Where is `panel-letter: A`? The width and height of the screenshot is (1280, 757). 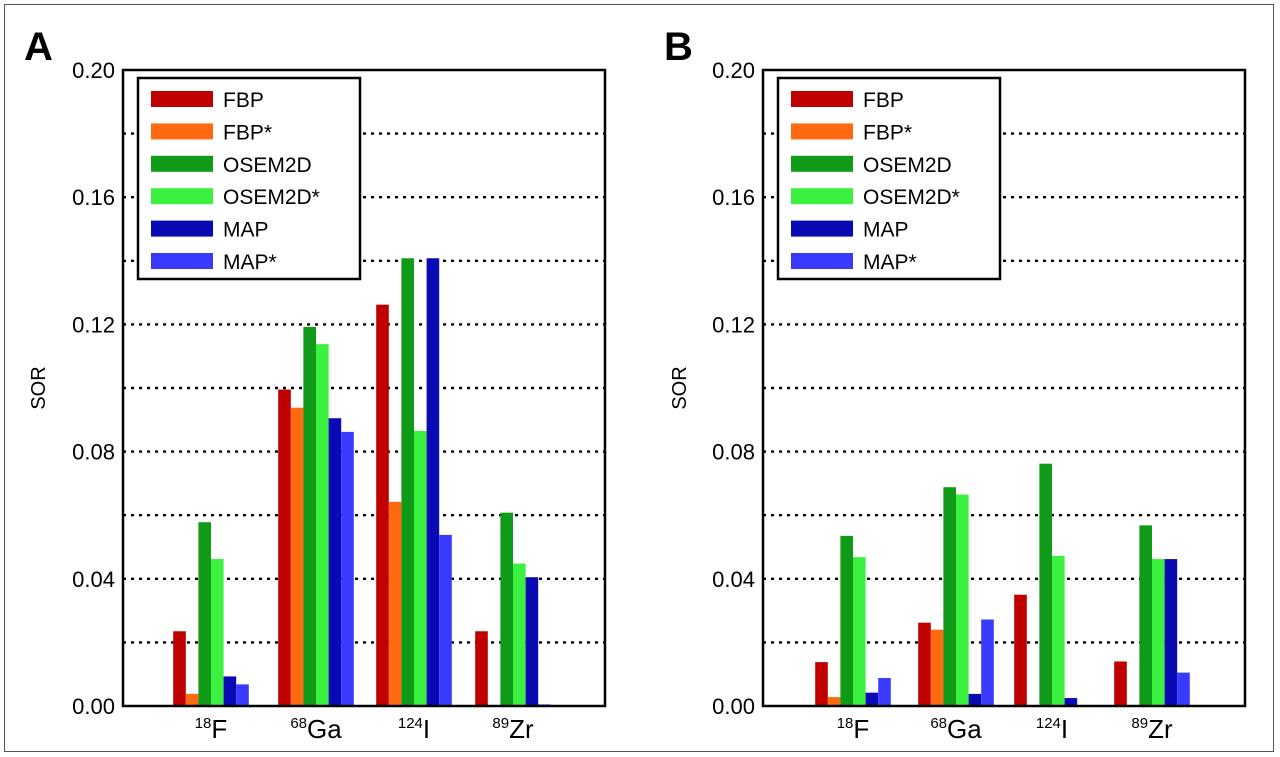 panel-letter: A is located at coordinates (38, 47).